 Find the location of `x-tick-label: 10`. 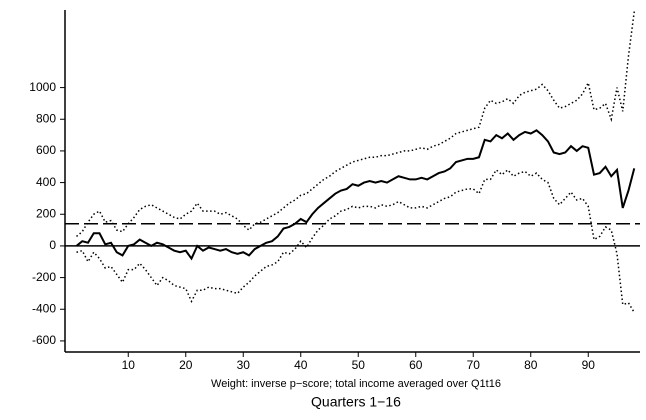

x-tick-label: 10 is located at coordinates (129, 365).